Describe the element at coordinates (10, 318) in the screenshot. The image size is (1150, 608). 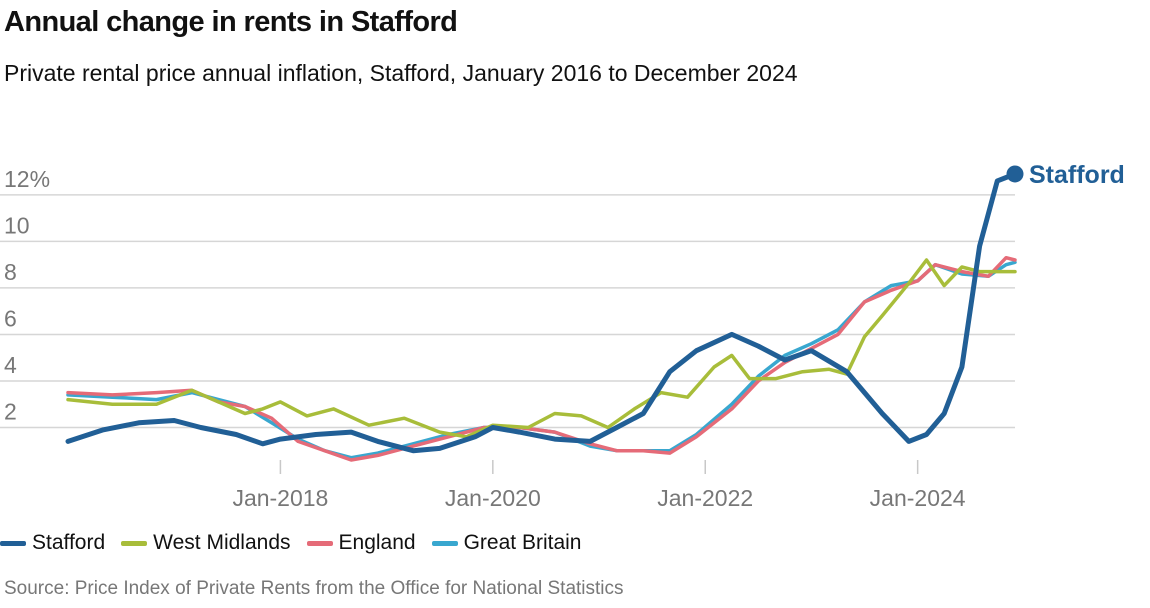
I see `y-tick-label: 6` at that location.